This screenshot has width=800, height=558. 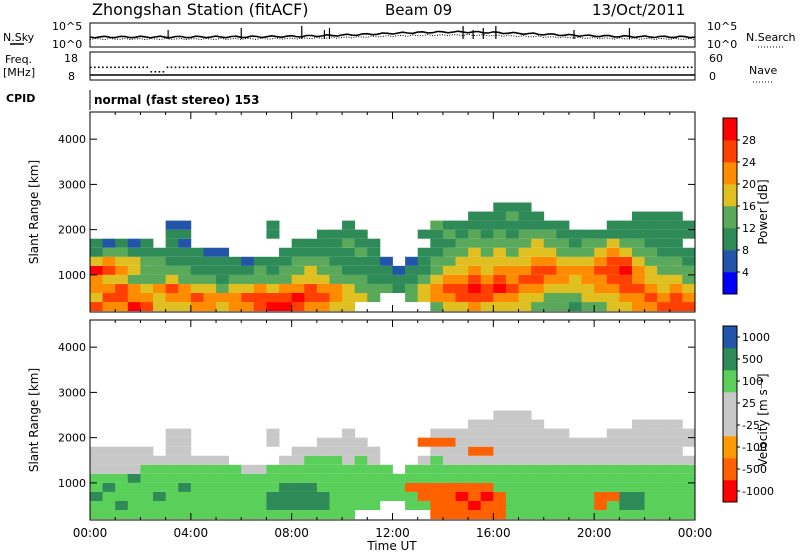 What do you see at coordinates (730, 195) in the screenshot?
I see `colorbar-segment` at bounding box center [730, 195].